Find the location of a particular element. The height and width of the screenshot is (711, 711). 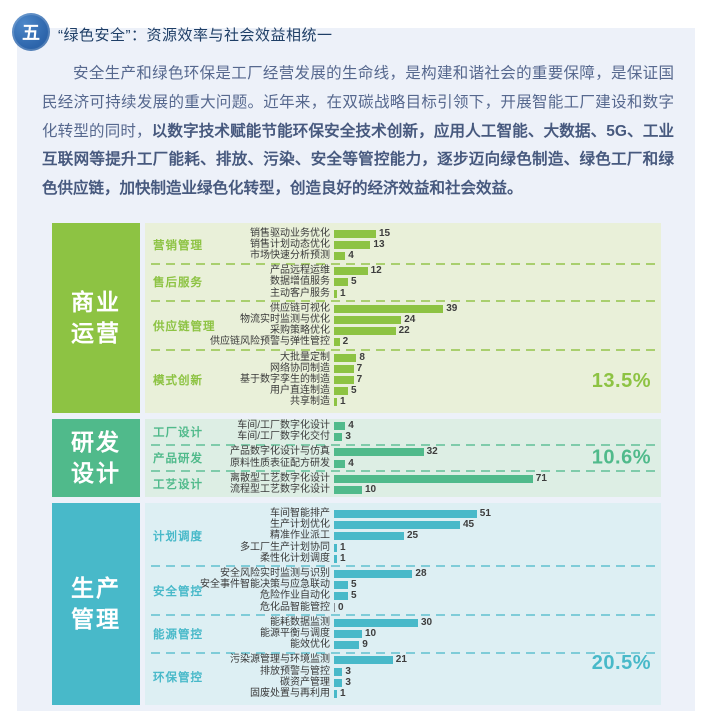

bar-label: 供应链可视化 is located at coordinates (300, 308).